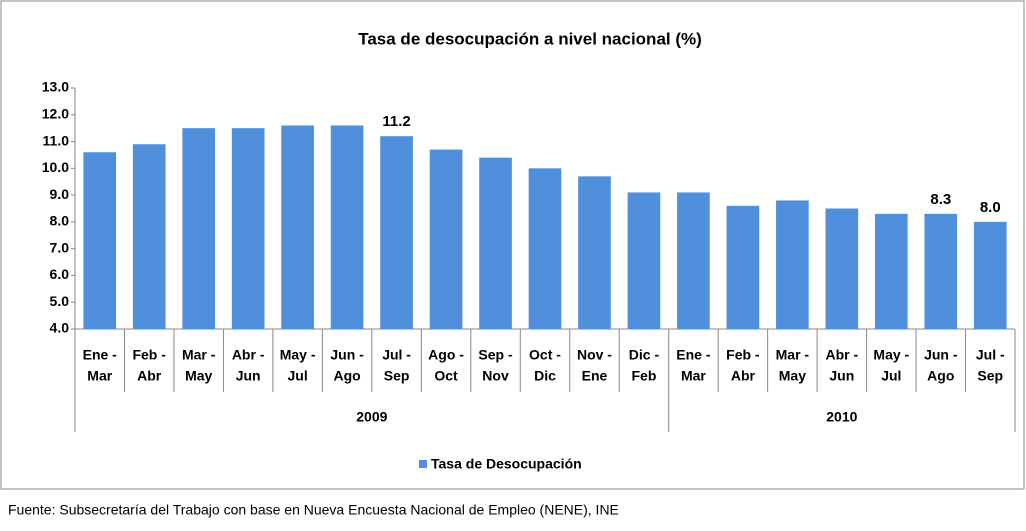 The image size is (1026, 531). I want to click on x-tick-label: Dic, so click(545, 376).